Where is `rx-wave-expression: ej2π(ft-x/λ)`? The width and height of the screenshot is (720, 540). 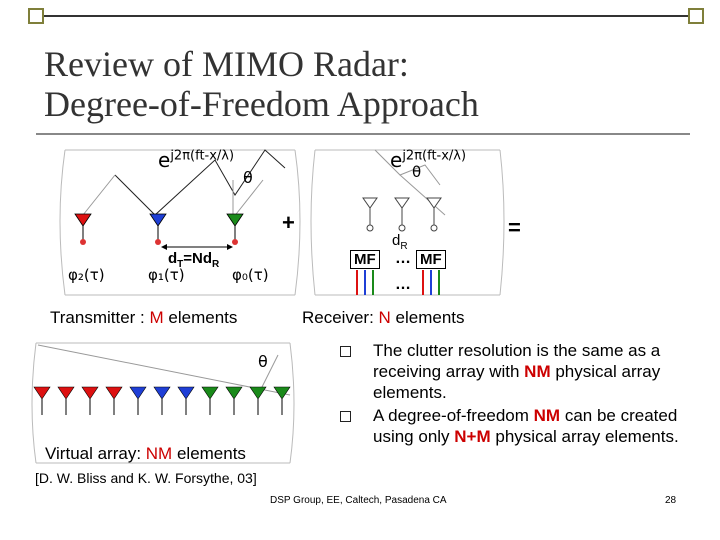
rx-wave-expression: ej2π(ft-x/λ) is located at coordinates (428, 160).